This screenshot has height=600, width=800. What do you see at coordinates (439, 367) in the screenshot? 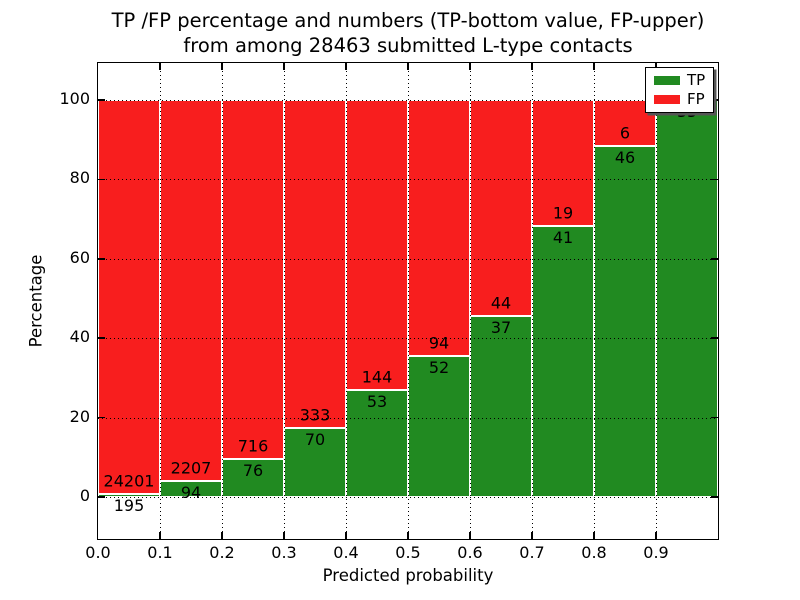
I see `tp-count-label: 52` at bounding box center [439, 367].